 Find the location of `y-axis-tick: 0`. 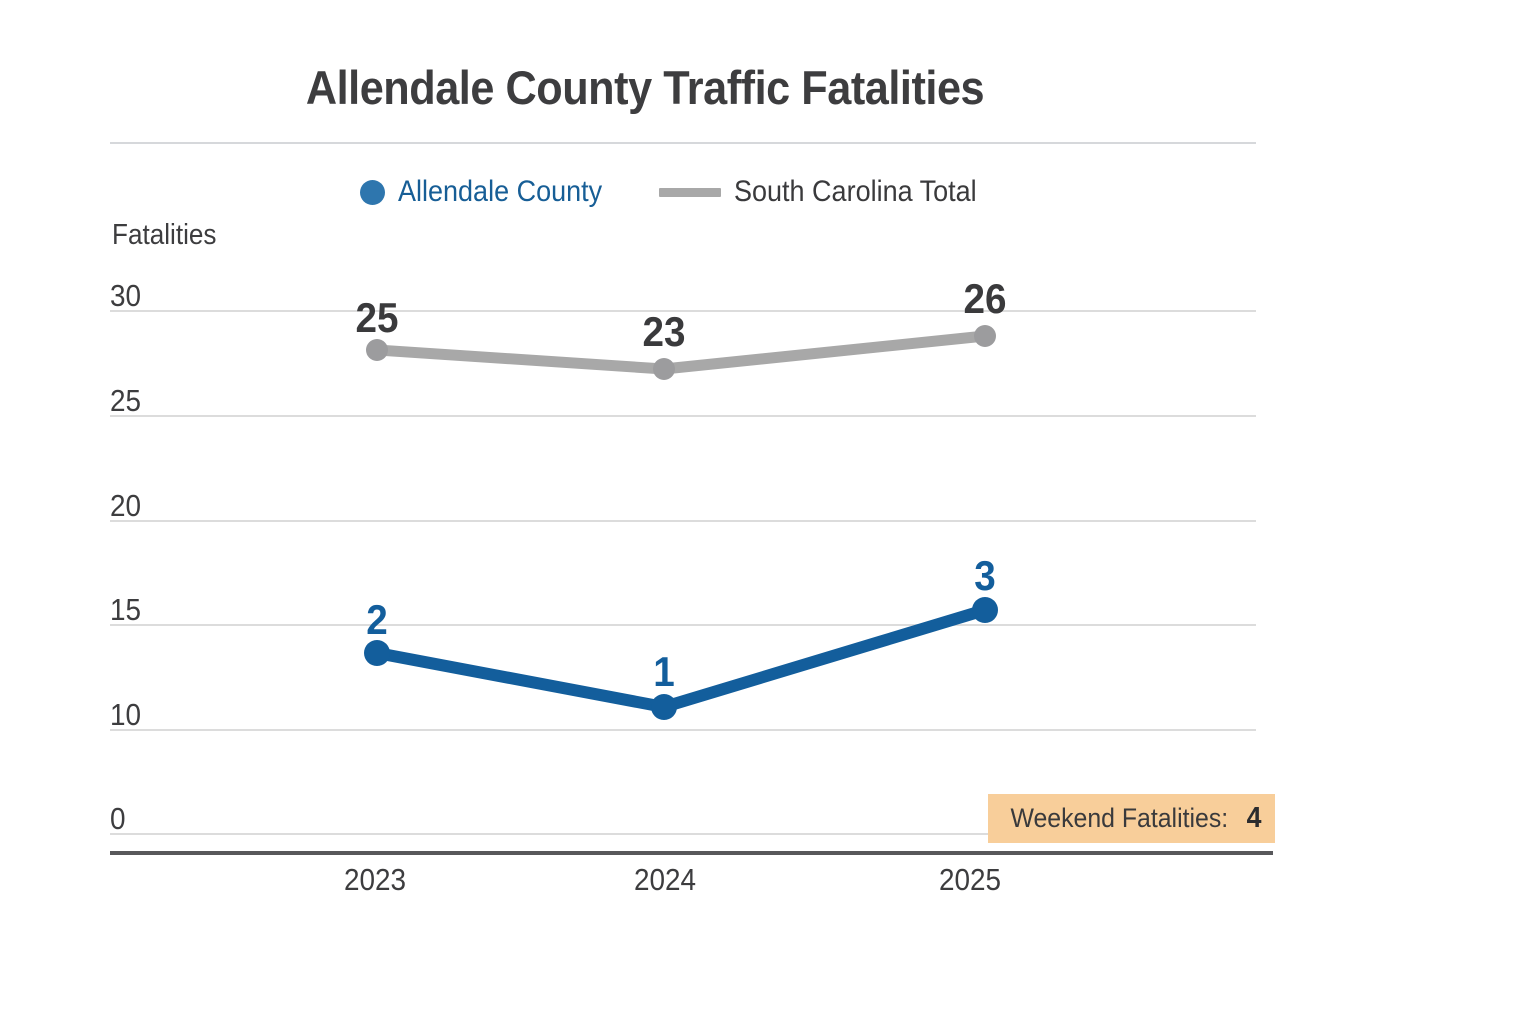

y-axis-tick: 0 is located at coordinates (118, 818).